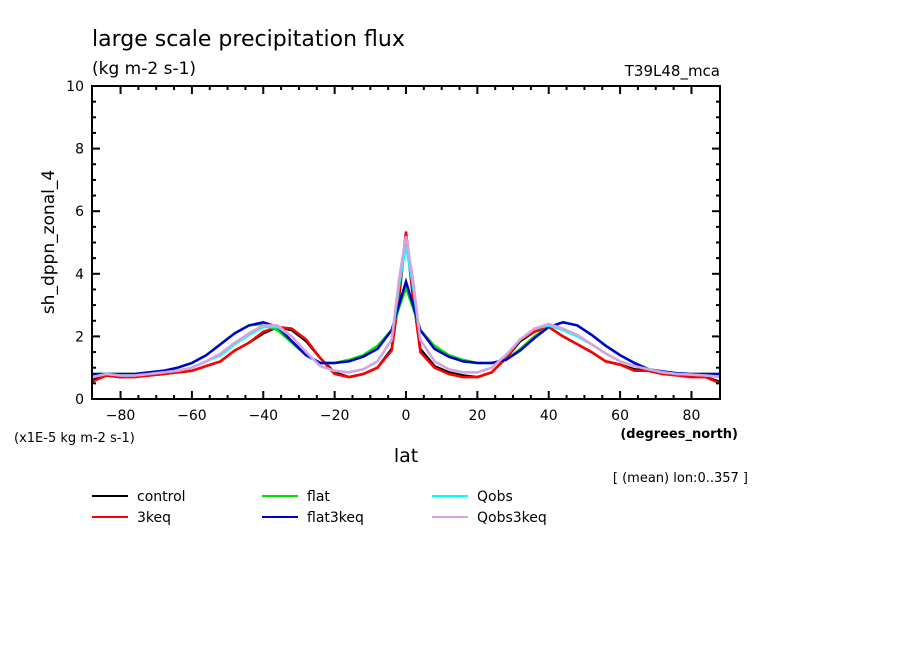  What do you see at coordinates (512, 518) in the screenshot?
I see `legend-label: Qobs3keq` at bounding box center [512, 518].